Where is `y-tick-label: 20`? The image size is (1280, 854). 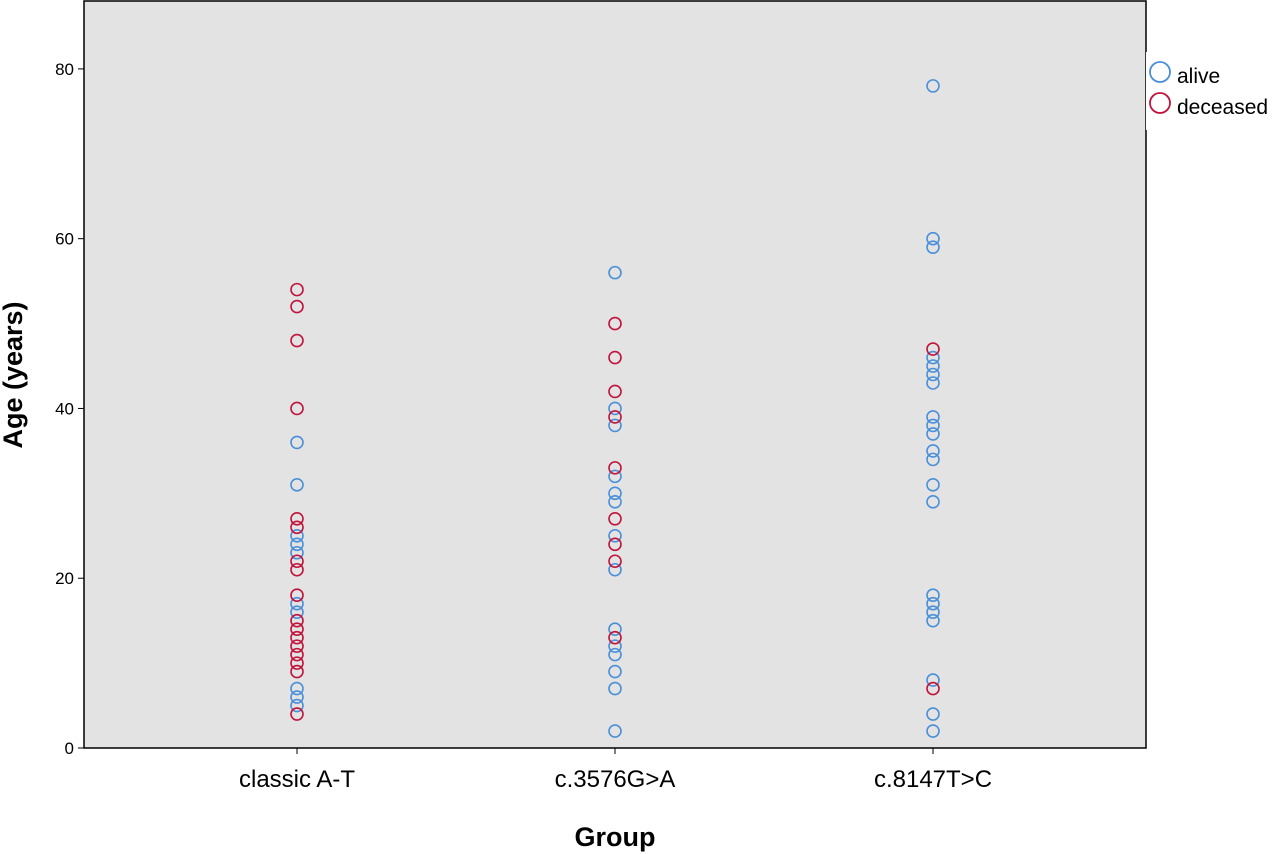 y-tick-label: 20 is located at coordinates (64, 578).